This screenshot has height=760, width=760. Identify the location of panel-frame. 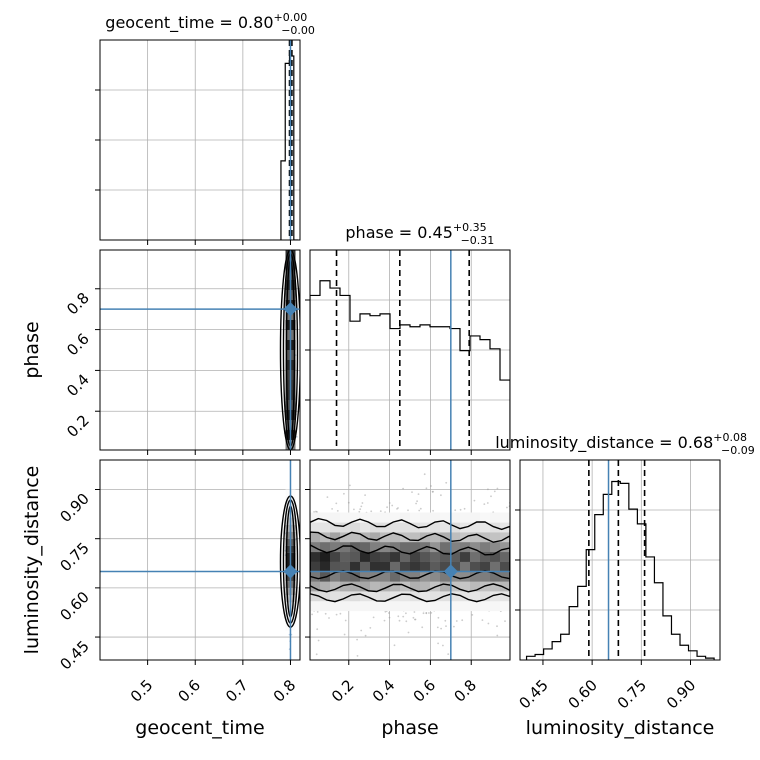
(410, 560).